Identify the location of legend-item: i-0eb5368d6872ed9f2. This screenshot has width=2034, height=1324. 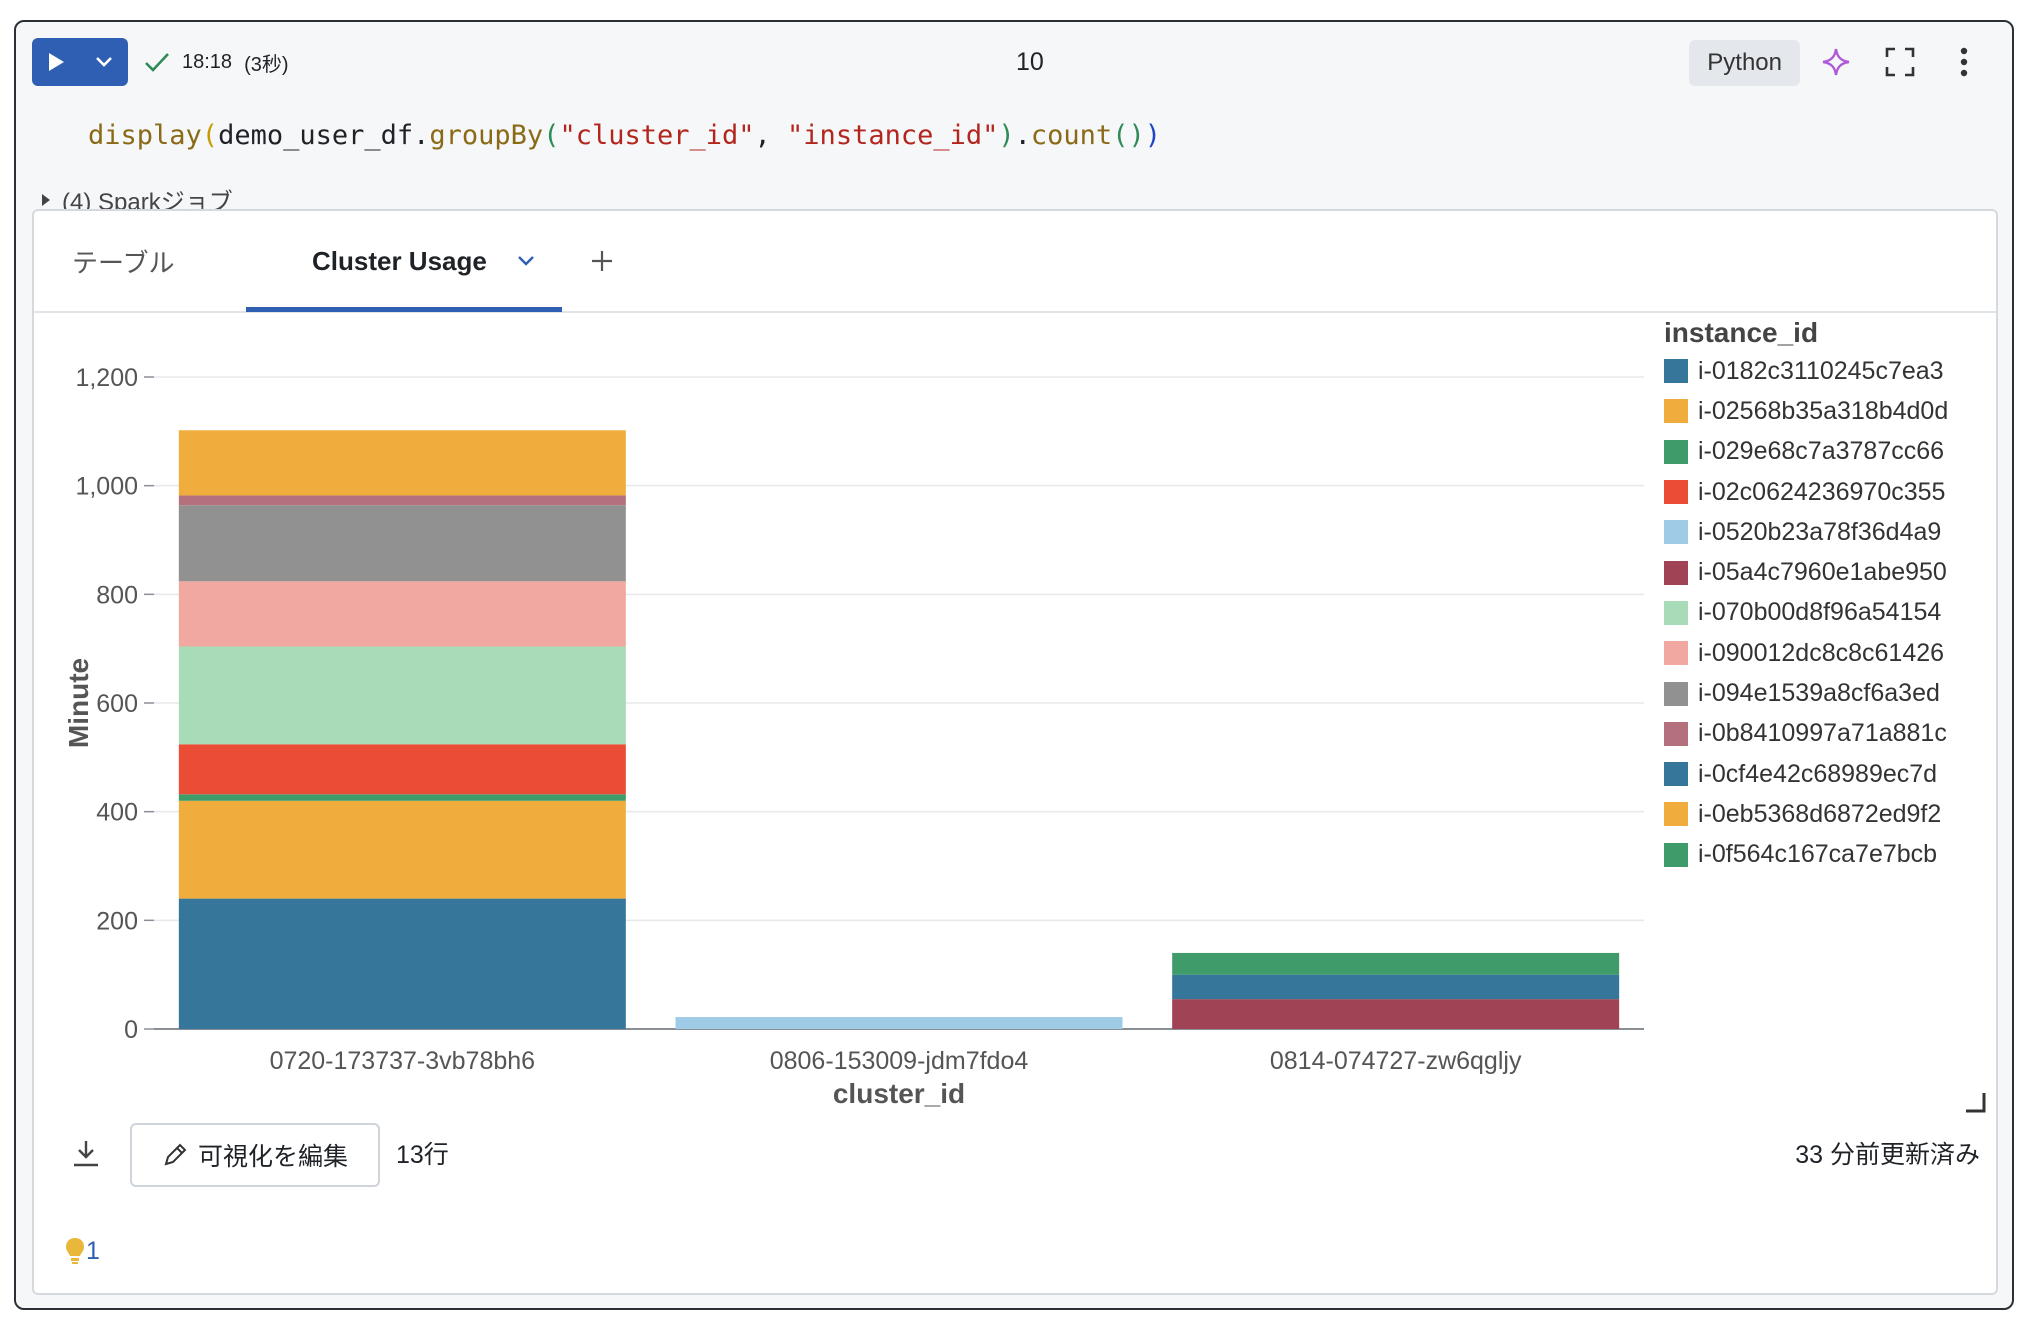
(1806, 814).